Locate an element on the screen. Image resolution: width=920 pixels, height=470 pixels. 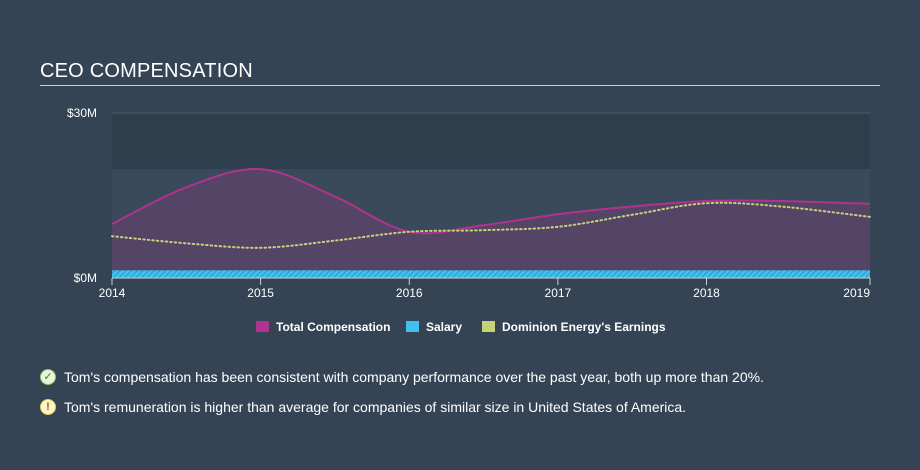
legend-item: Salary is located at coordinates (434, 327).